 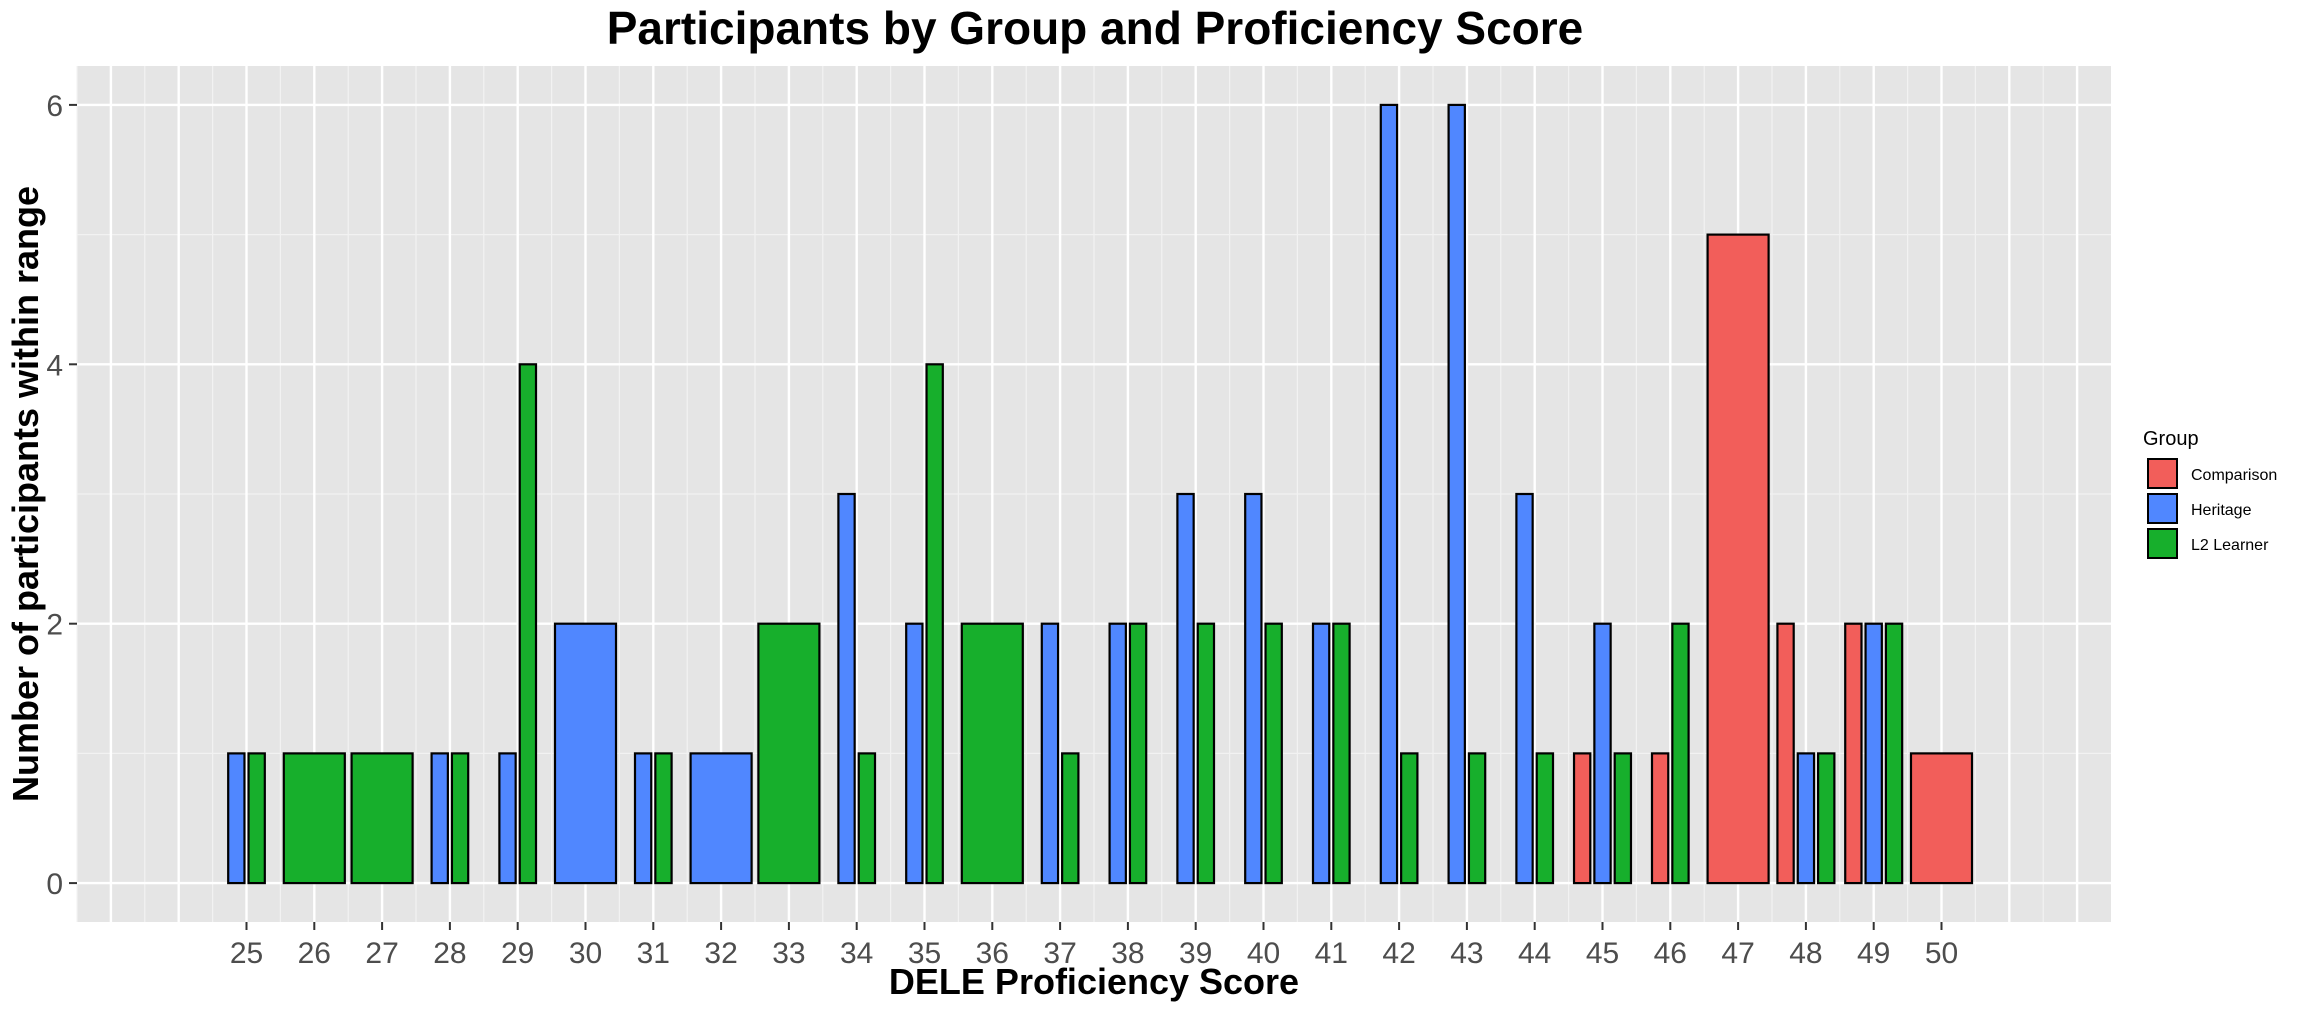 What do you see at coordinates (2171, 439) in the screenshot?
I see `legend-title: Group` at bounding box center [2171, 439].